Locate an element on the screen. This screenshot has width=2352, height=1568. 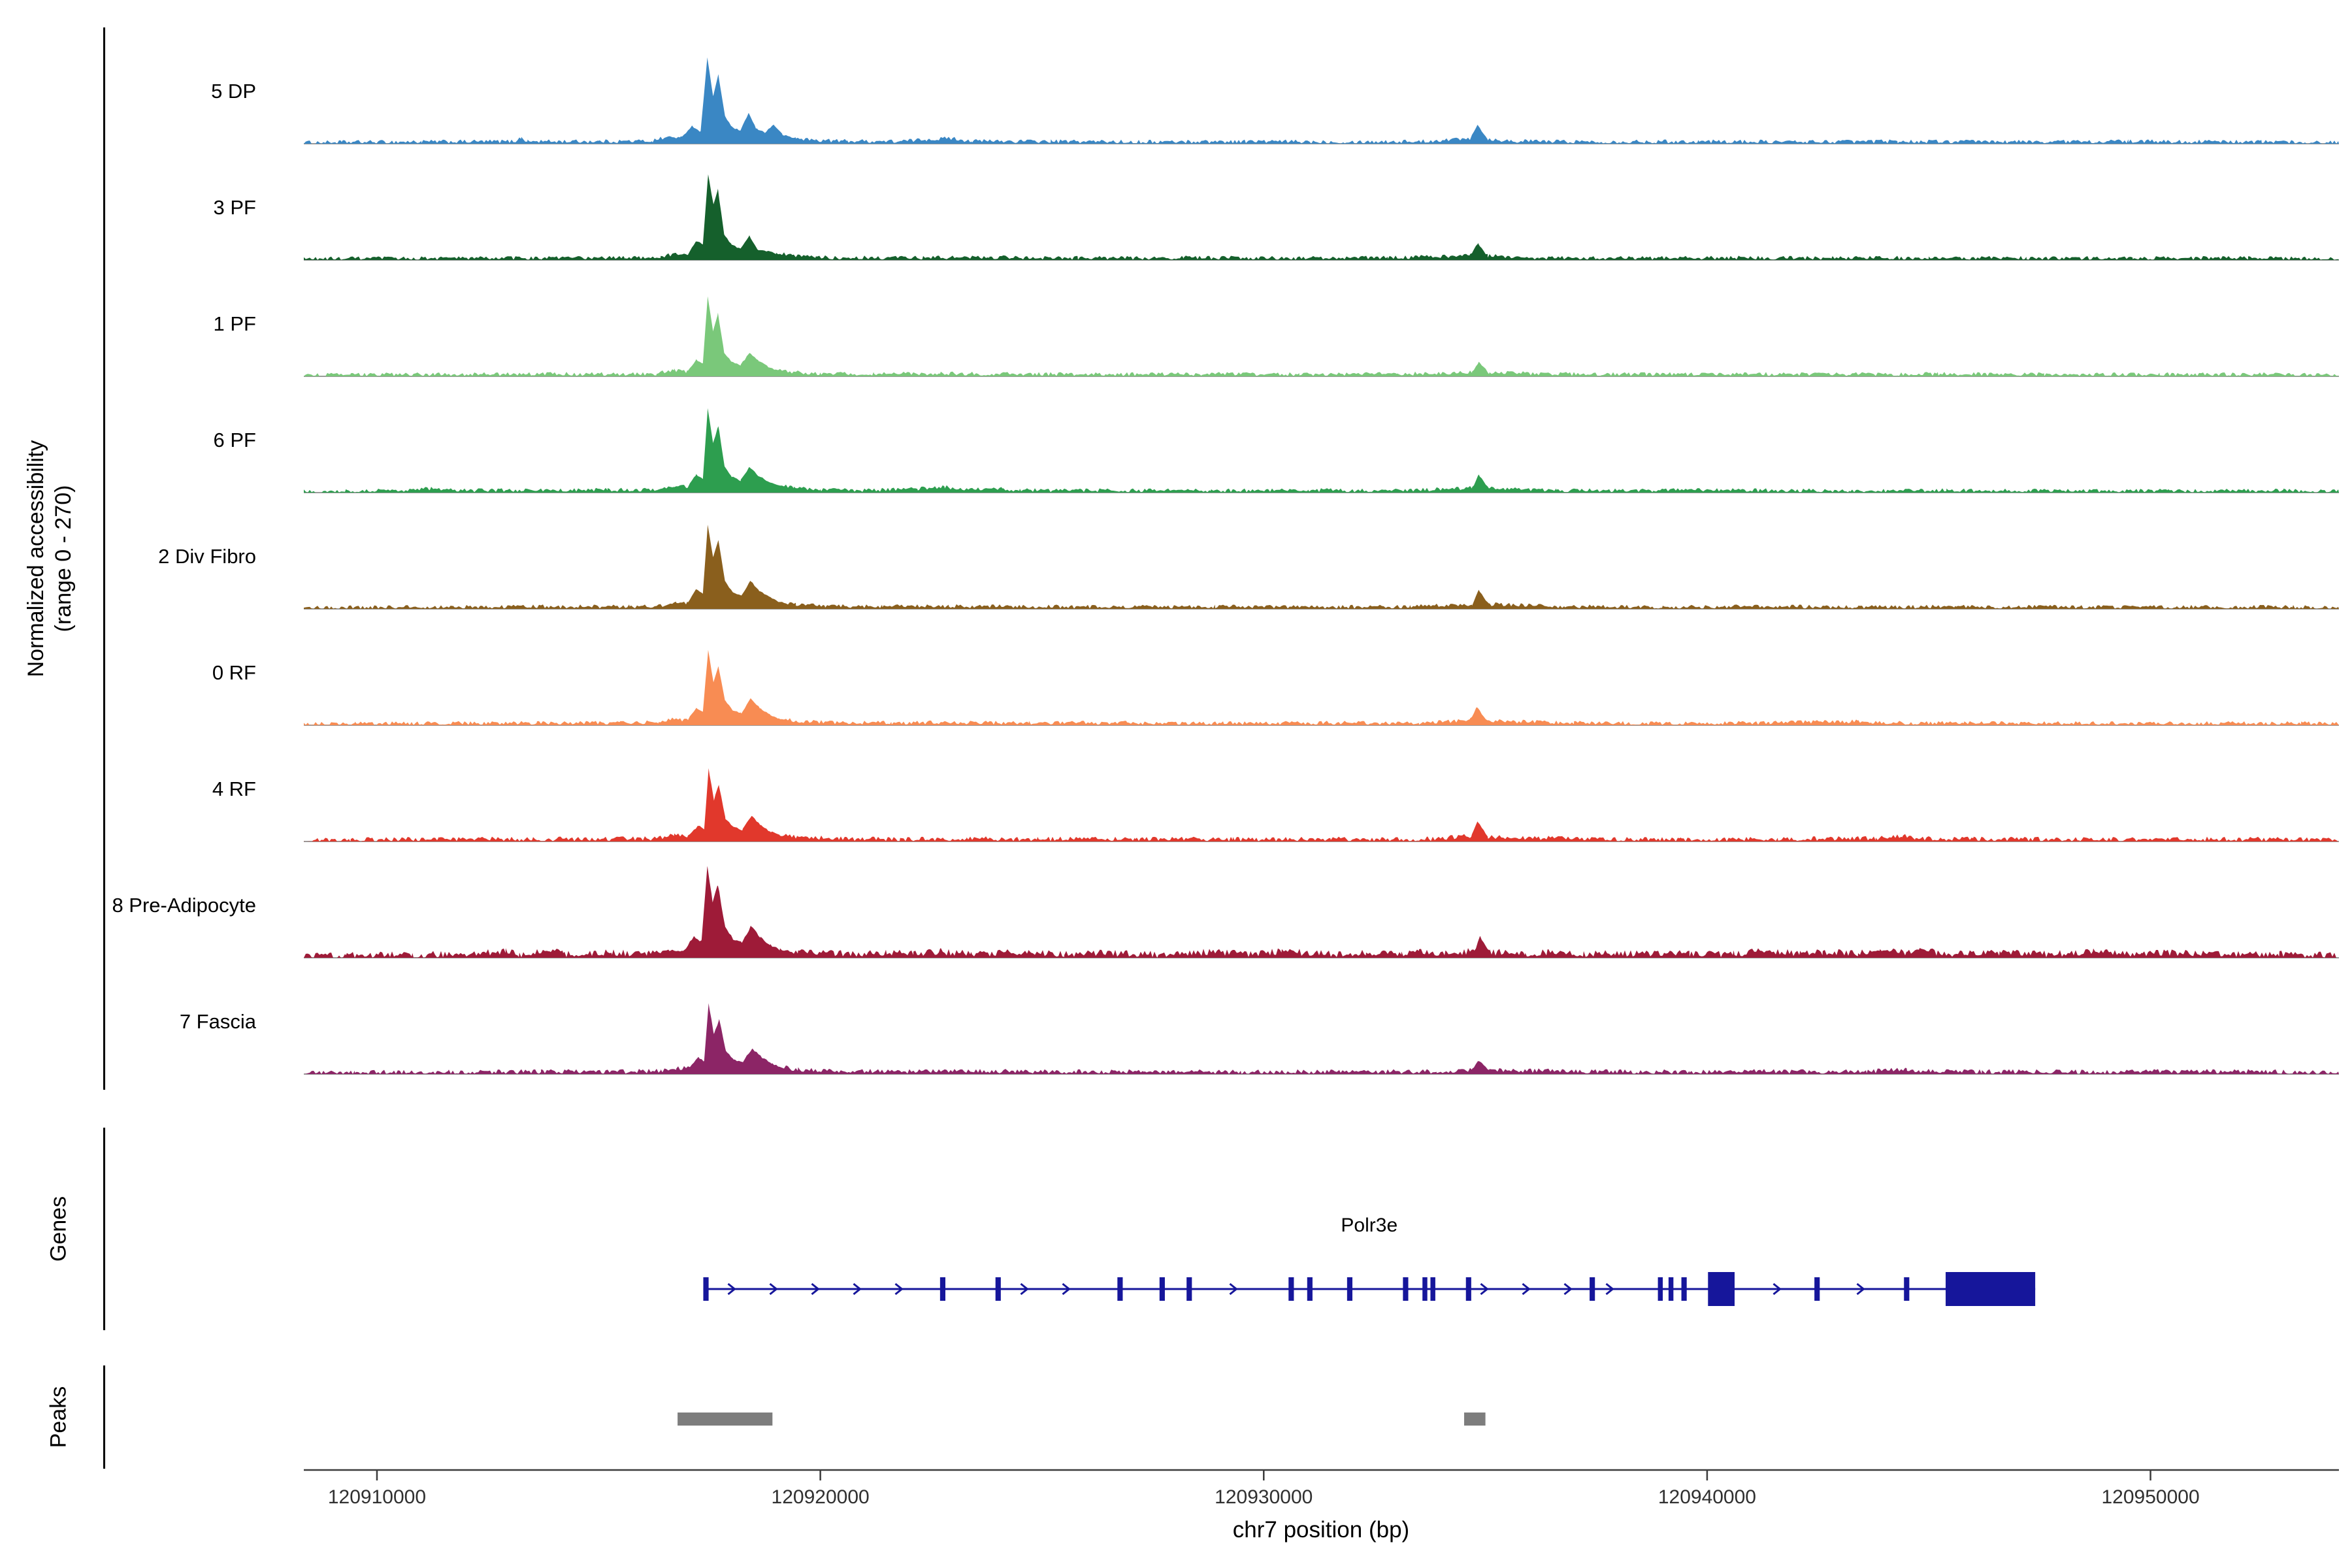
track-label: 3 PF is located at coordinates (234, 207).